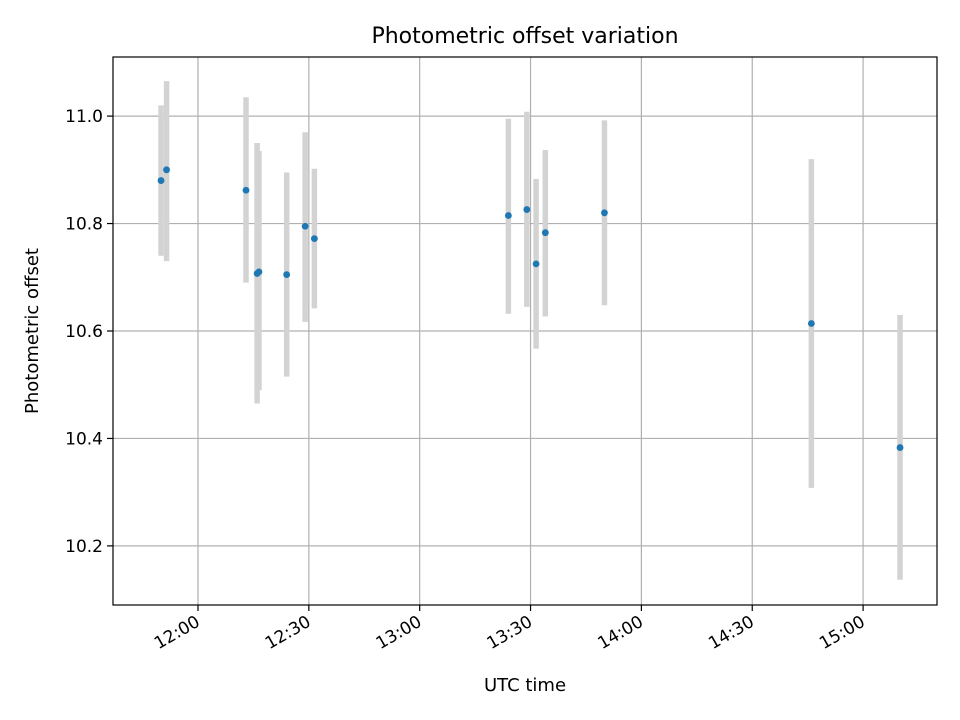 This screenshot has width=960, height=720. I want to click on y-tick-label: 11.0, so click(84, 117).